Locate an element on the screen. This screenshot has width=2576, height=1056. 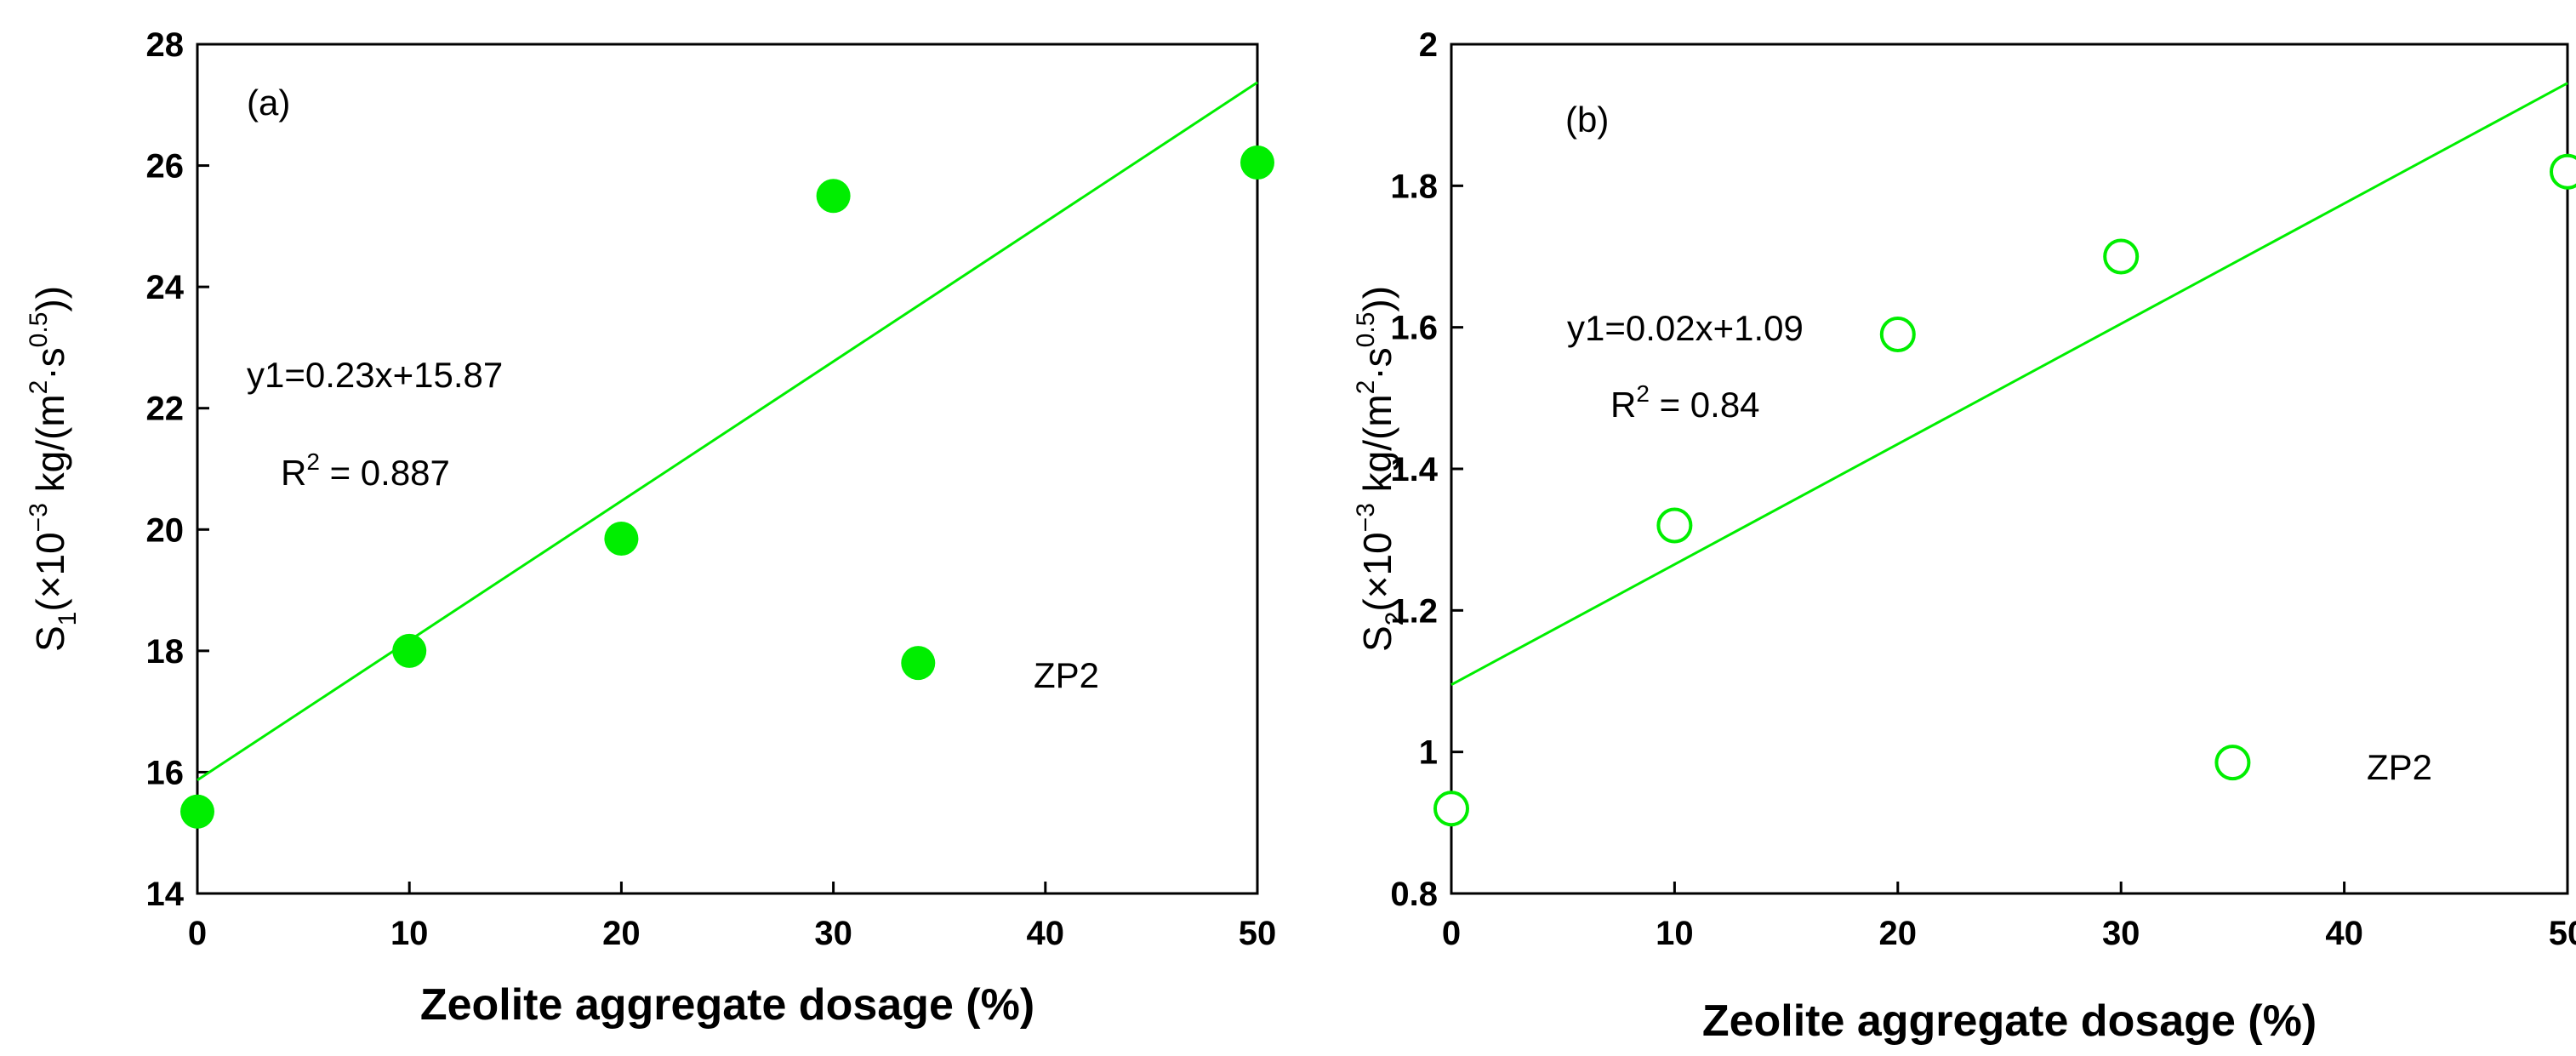
outlier-label-a: ZP2 is located at coordinates (1066, 675).